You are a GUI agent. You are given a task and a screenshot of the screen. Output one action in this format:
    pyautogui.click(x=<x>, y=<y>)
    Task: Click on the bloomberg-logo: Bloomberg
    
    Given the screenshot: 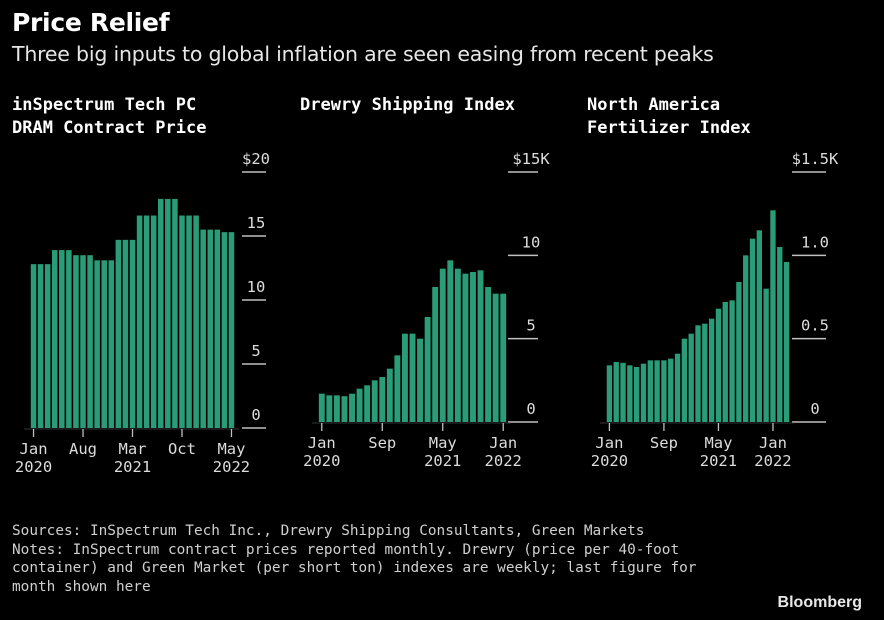 What is the action you would take?
    pyautogui.click(x=819, y=602)
    